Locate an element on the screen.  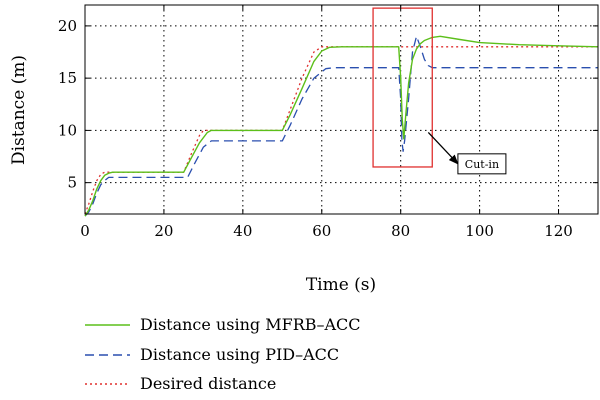
cut-in-arrow is located at coordinates (443, 148).